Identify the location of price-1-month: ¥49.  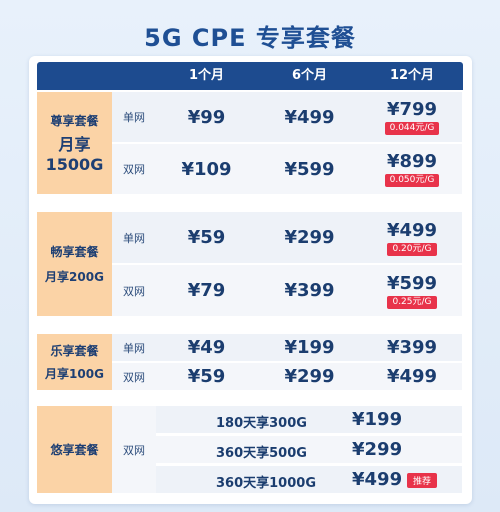
(206, 347).